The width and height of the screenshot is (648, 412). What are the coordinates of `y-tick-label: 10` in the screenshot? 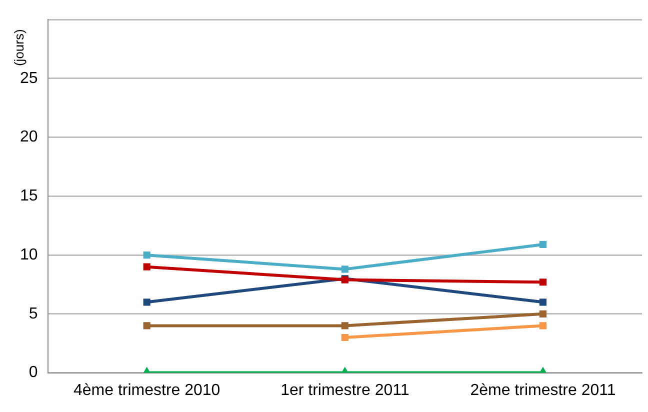 It's located at (29, 255).